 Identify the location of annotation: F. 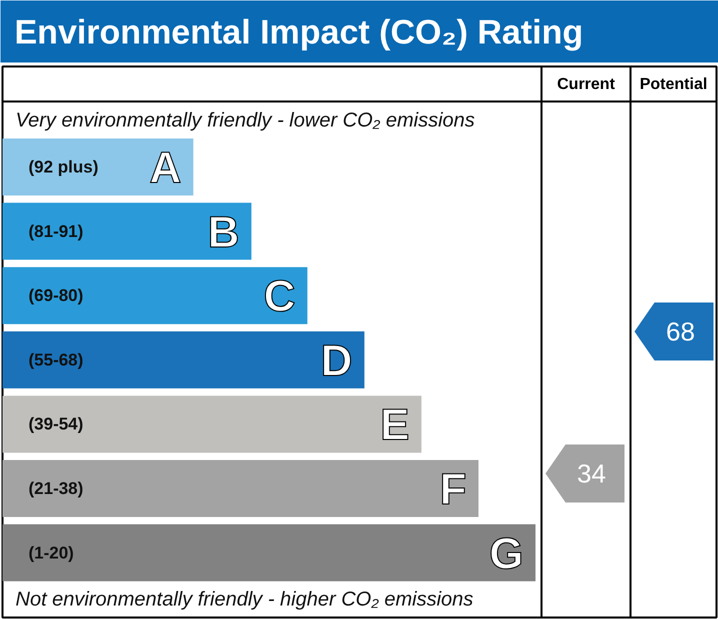
(453, 489).